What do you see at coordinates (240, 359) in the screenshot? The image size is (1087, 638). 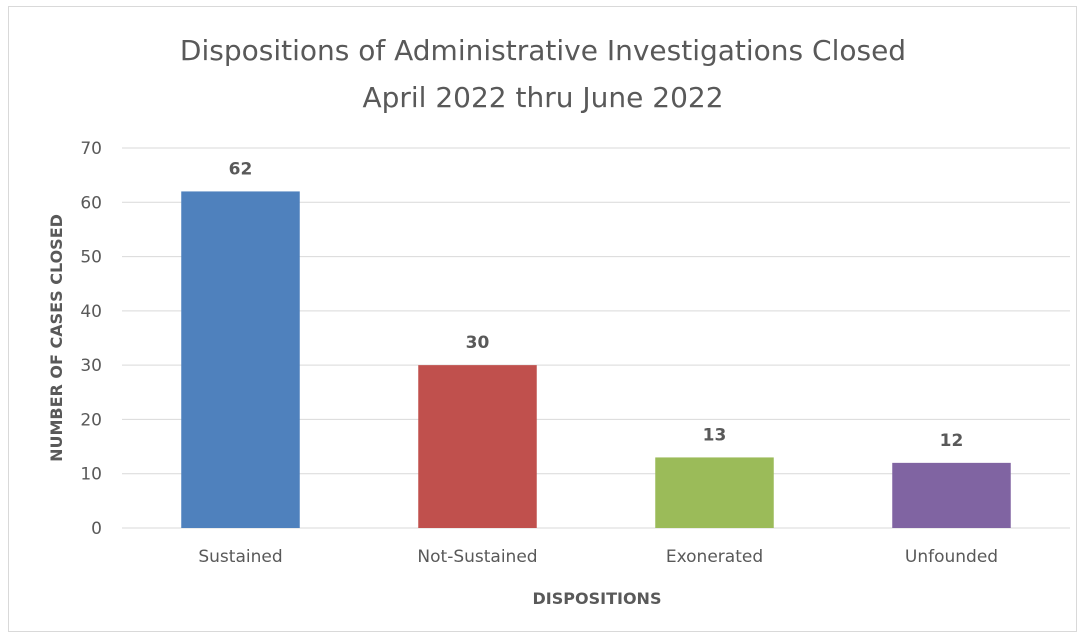 I see `bar-sustained` at bounding box center [240, 359].